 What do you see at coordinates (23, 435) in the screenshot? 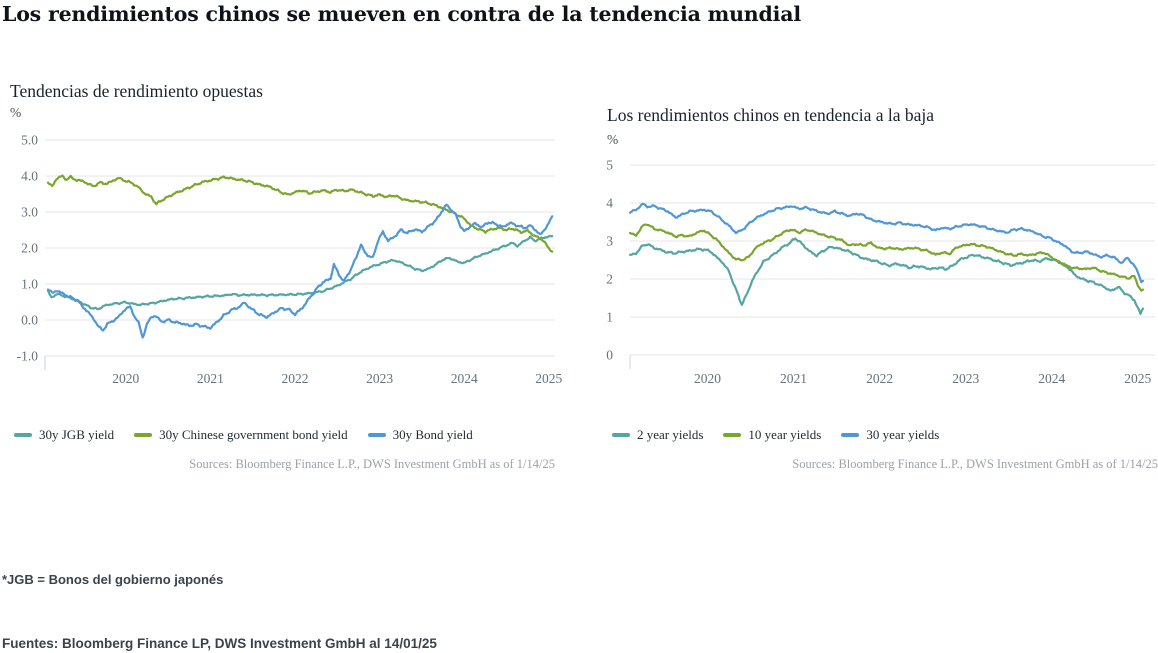
I see `legend-swatch-jgb-30y` at bounding box center [23, 435].